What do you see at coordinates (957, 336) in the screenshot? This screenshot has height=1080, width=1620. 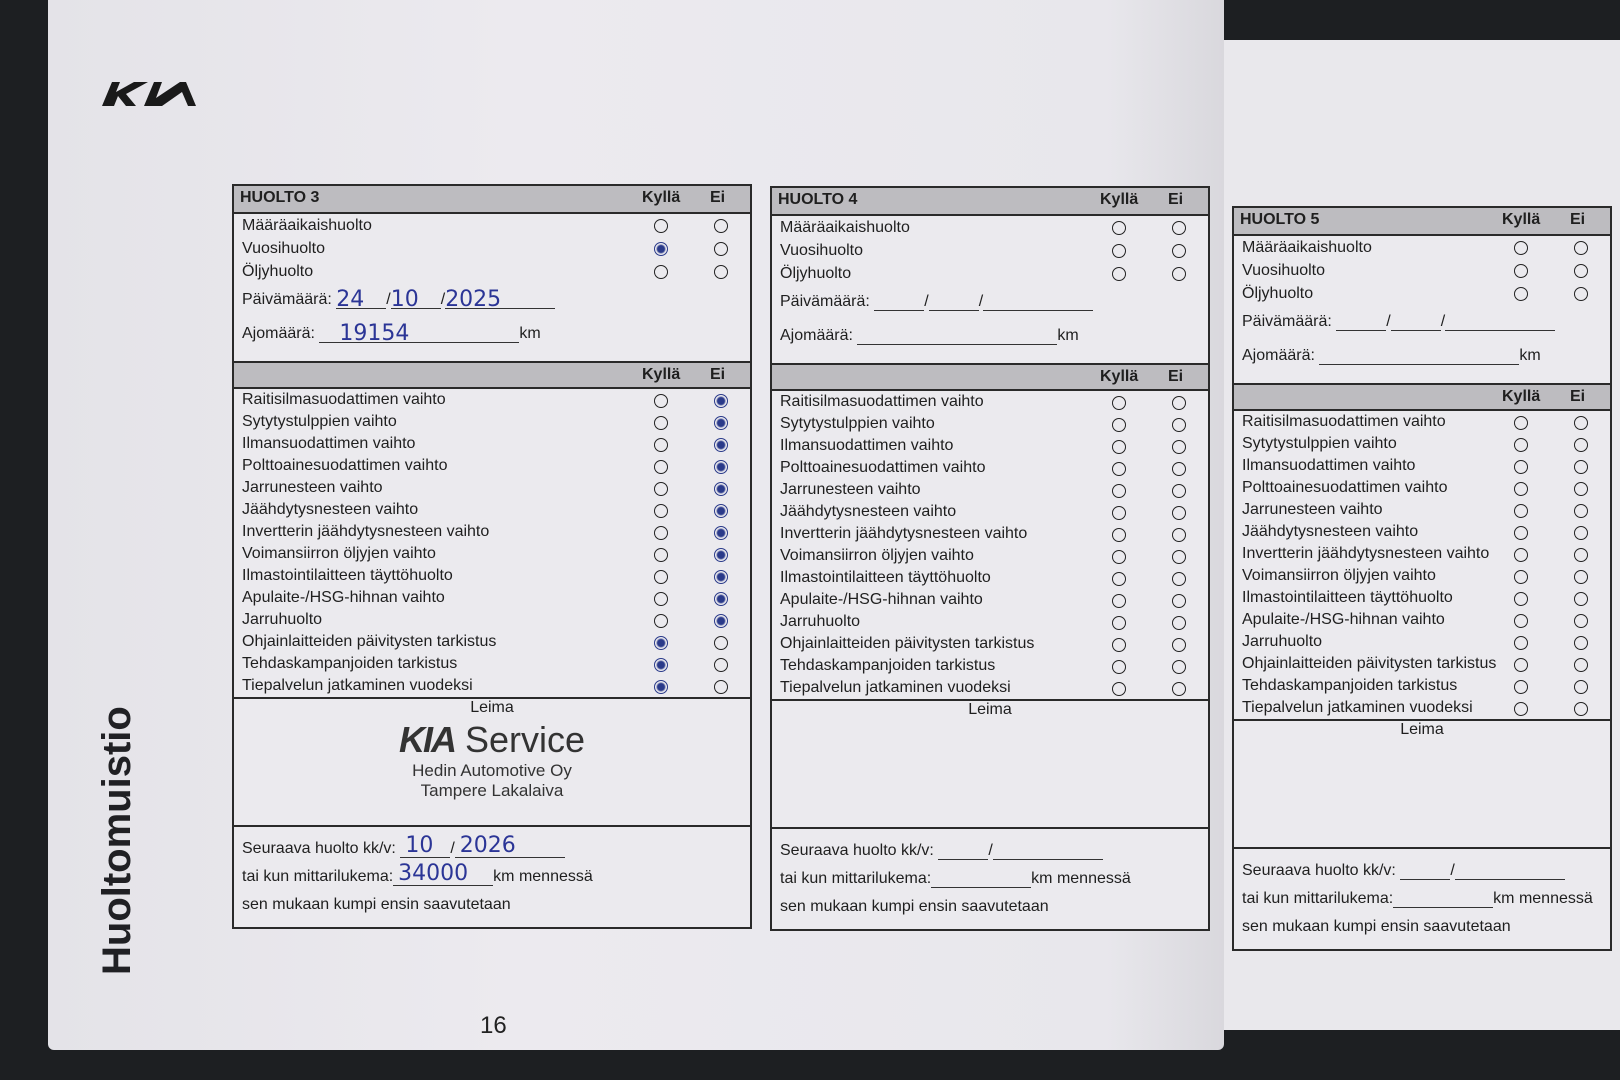 I see `mileage-input` at bounding box center [957, 336].